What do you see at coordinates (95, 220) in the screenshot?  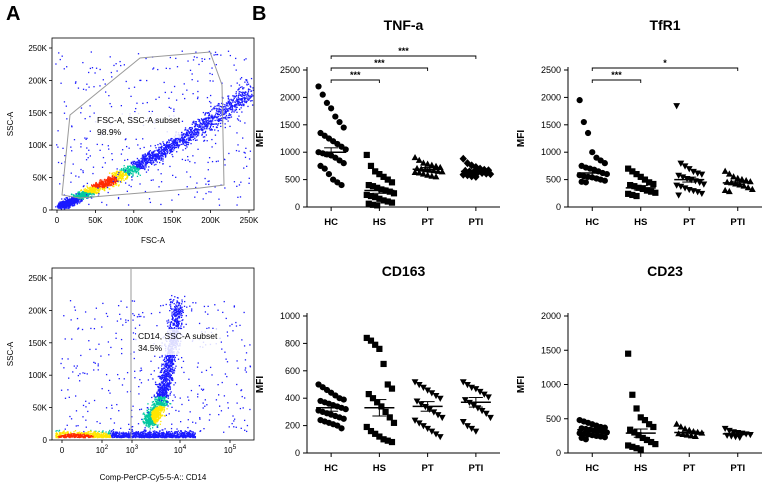 I see `flow-x-tick-label: 50K` at bounding box center [95, 220].